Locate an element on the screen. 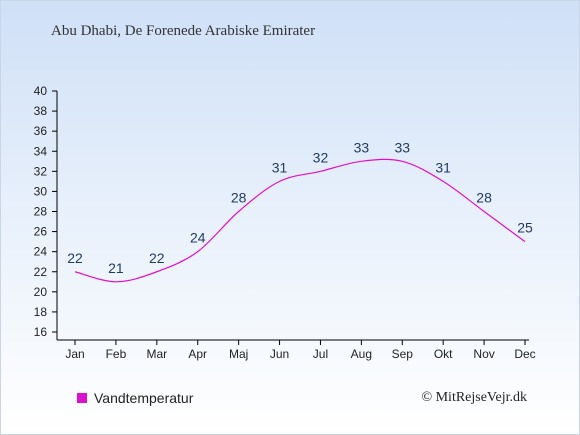  x-tick-label: Nov is located at coordinates (483, 354).